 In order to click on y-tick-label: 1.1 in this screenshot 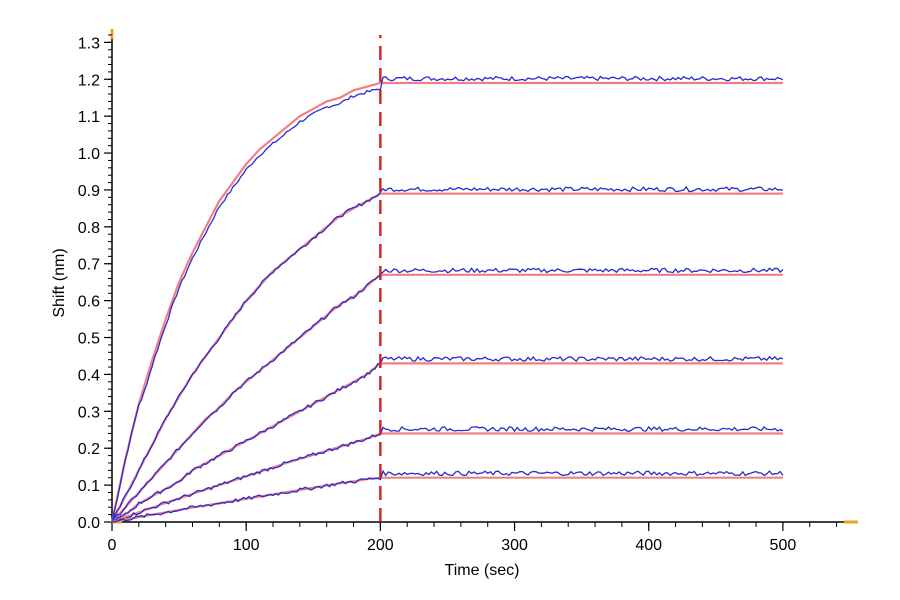, I will do `click(89, 117)`.